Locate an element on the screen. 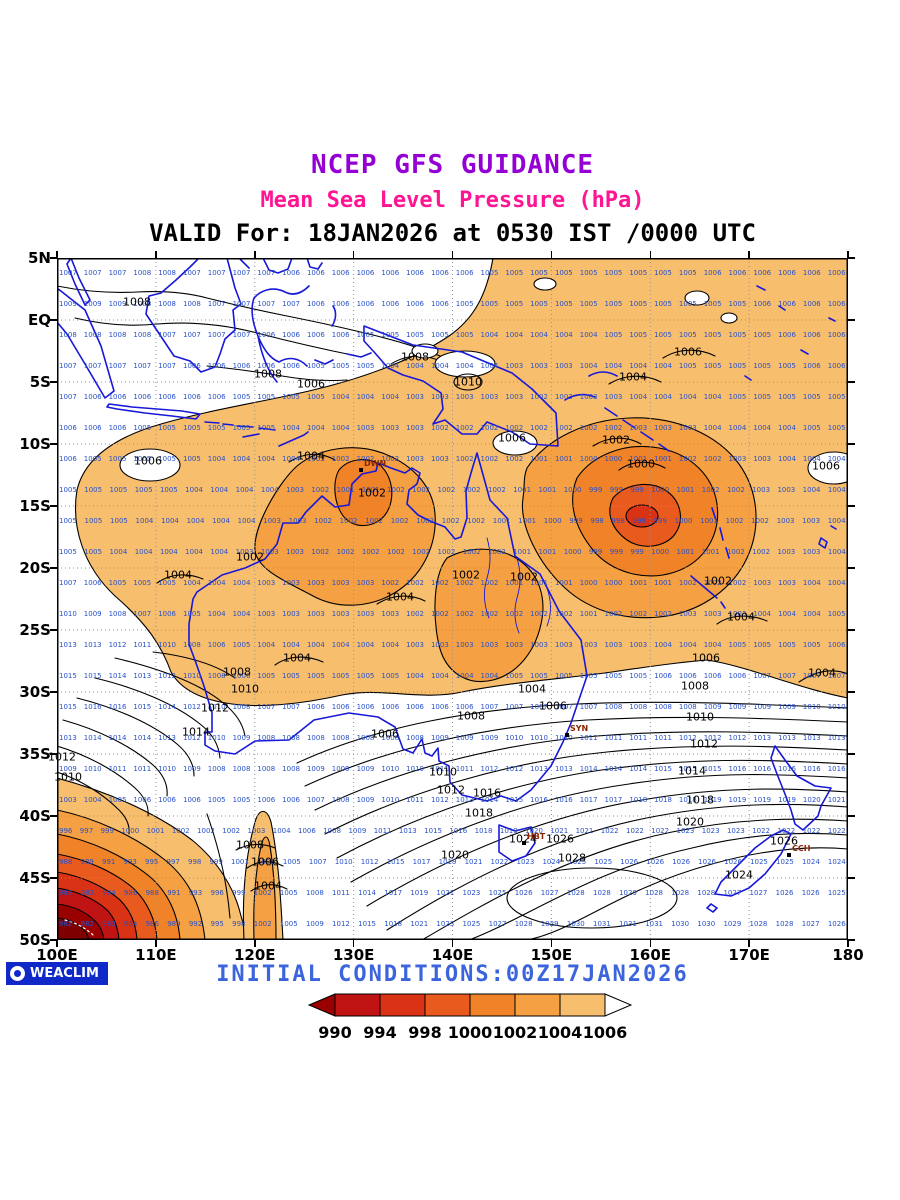 The height and width of the screenshot is (1200, 900). bismarck-islands is located at coordinates (591, 386).